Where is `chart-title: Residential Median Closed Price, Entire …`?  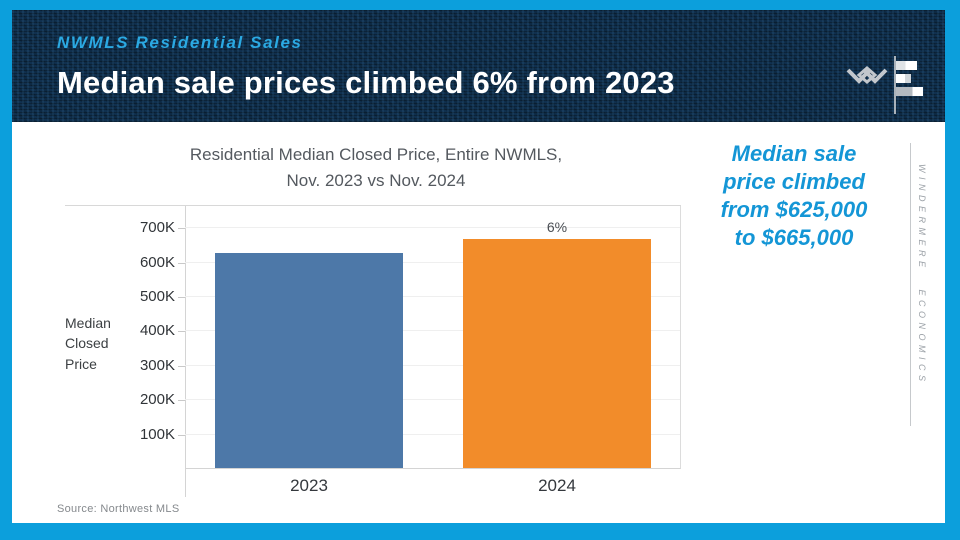
chart-title: Residential Median Closed Price, Entire … is located at coordinates (376, 167).